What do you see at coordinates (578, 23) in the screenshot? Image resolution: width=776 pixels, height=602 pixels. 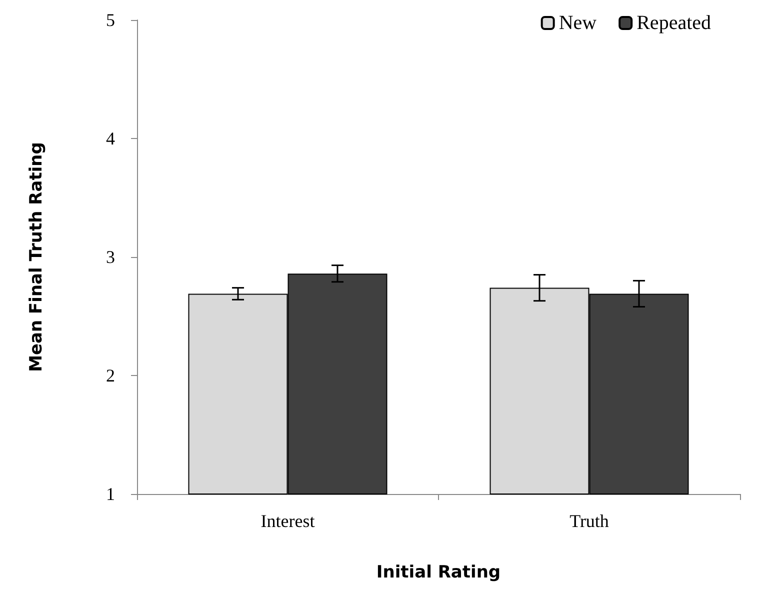 I see `legend-label: New` at bounding box center [578, 23].